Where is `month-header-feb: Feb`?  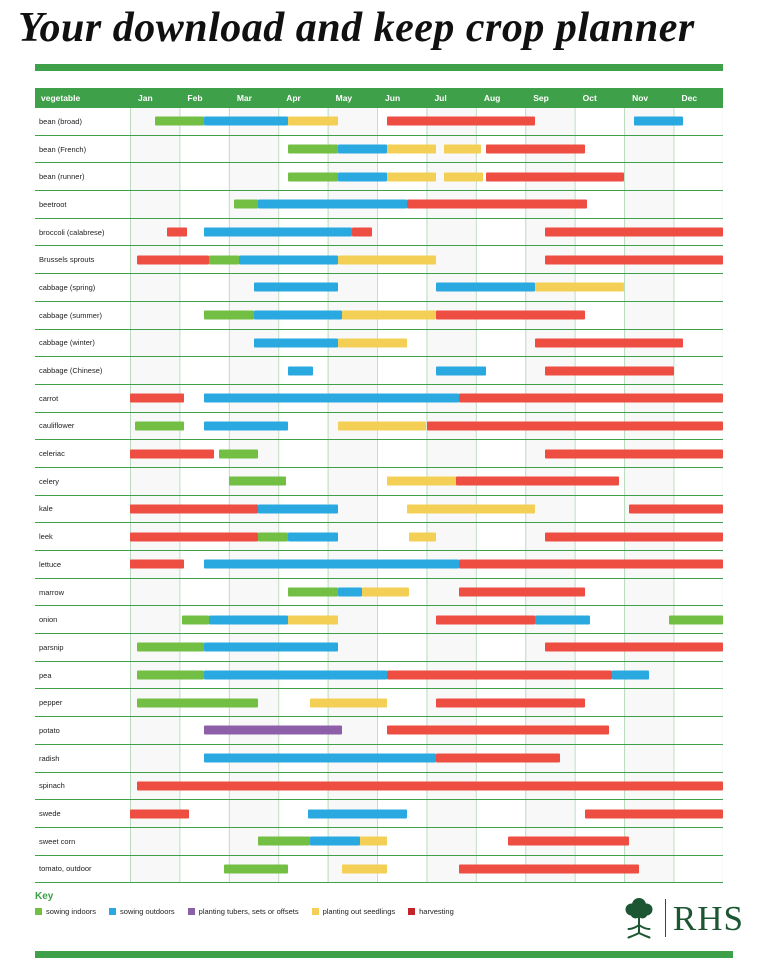 month-header-feb: Feb is located at coordinates (195, 98).